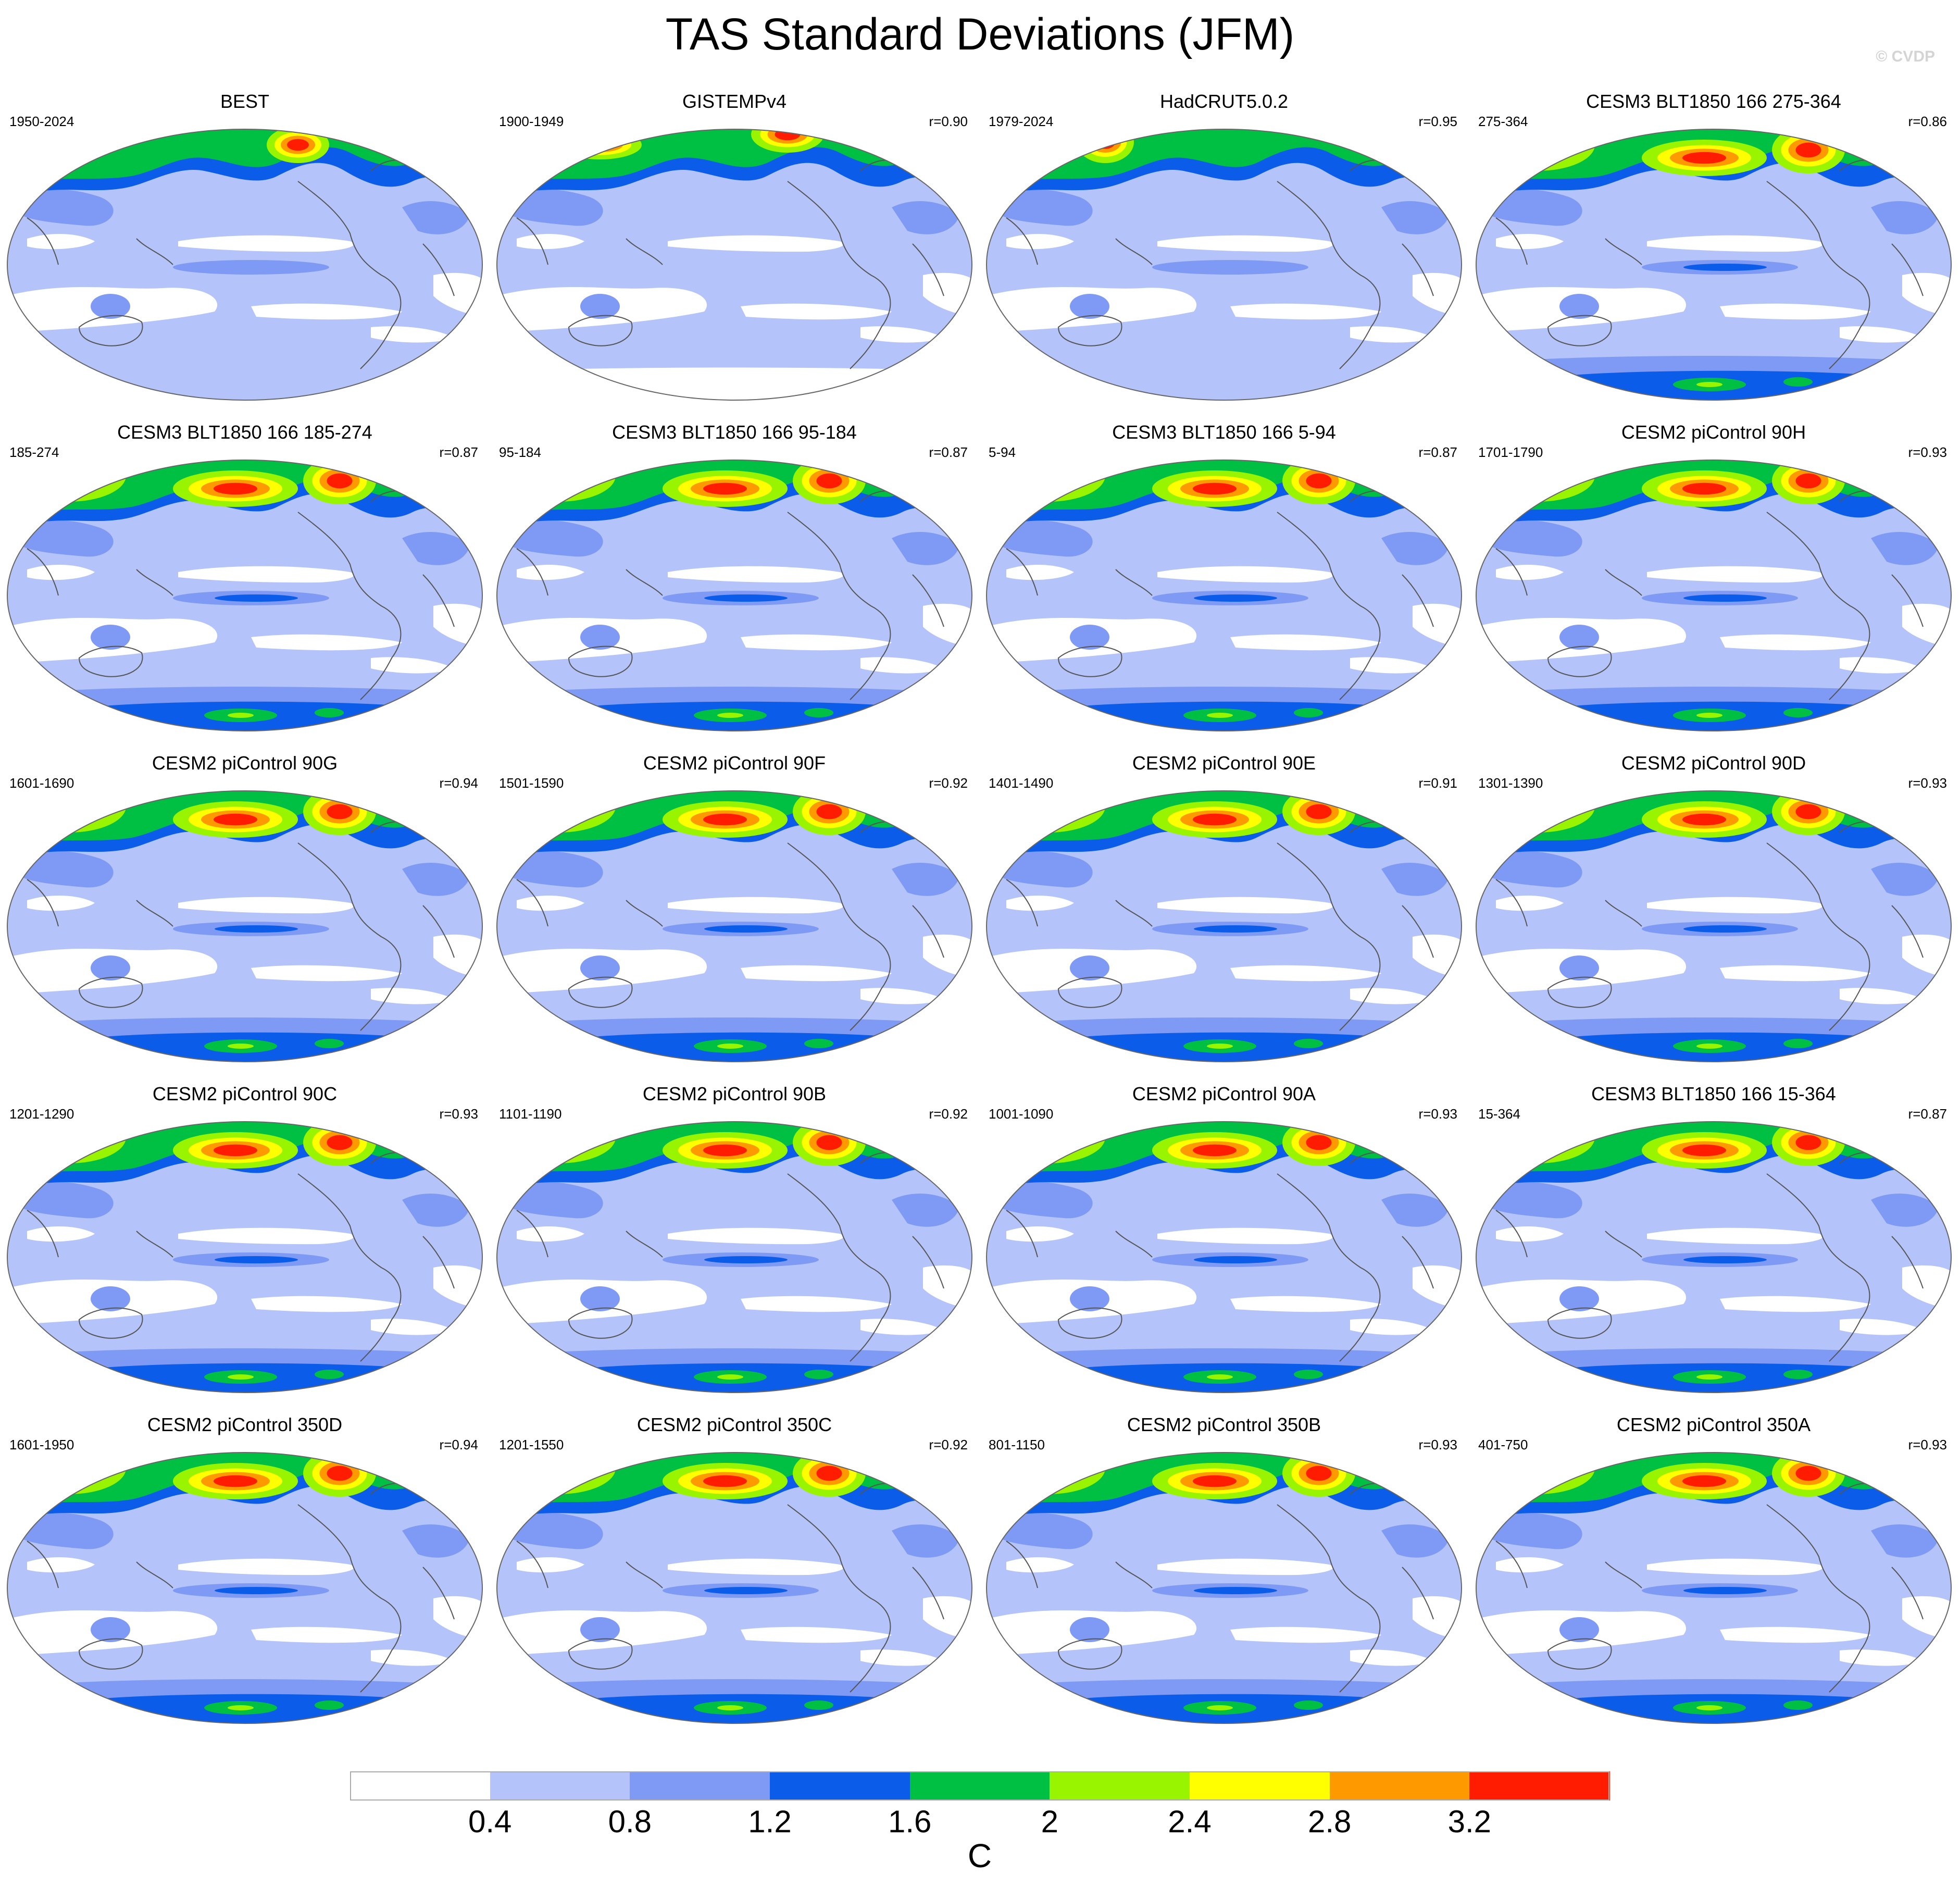 This screenshot has width=1960, height=1887. What do you see at coordinates (910, 1822) in the screenshot?
I see `colorbar-tick-label: 1.6` at bounding box center [910, 1822].